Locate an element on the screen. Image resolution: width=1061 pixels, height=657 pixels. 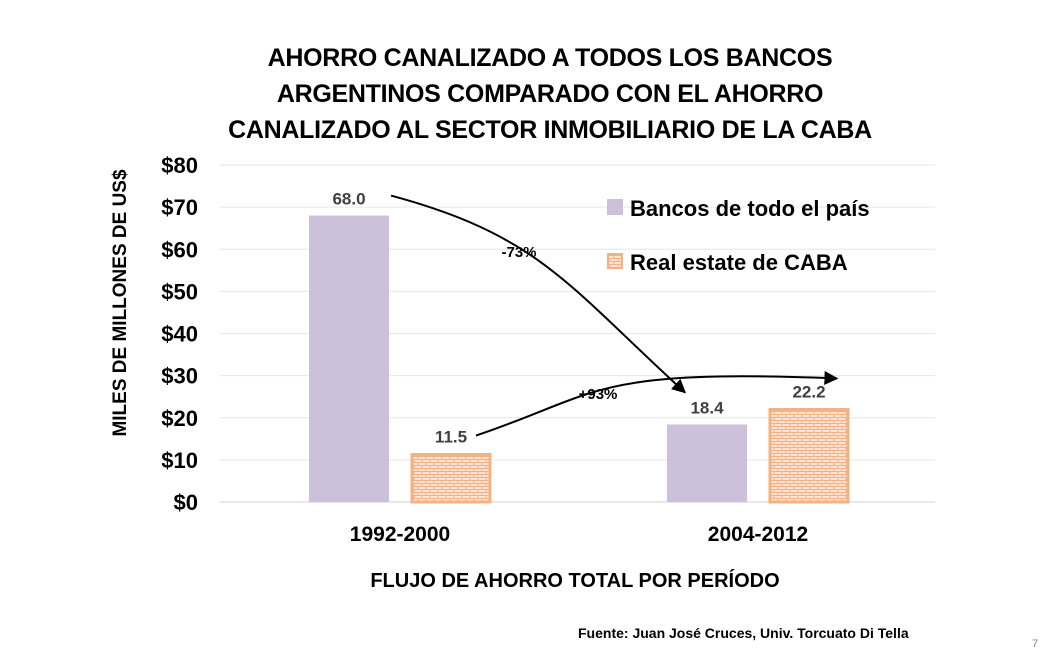
y-tick-label: $80 is located at coordinates (179, 165).